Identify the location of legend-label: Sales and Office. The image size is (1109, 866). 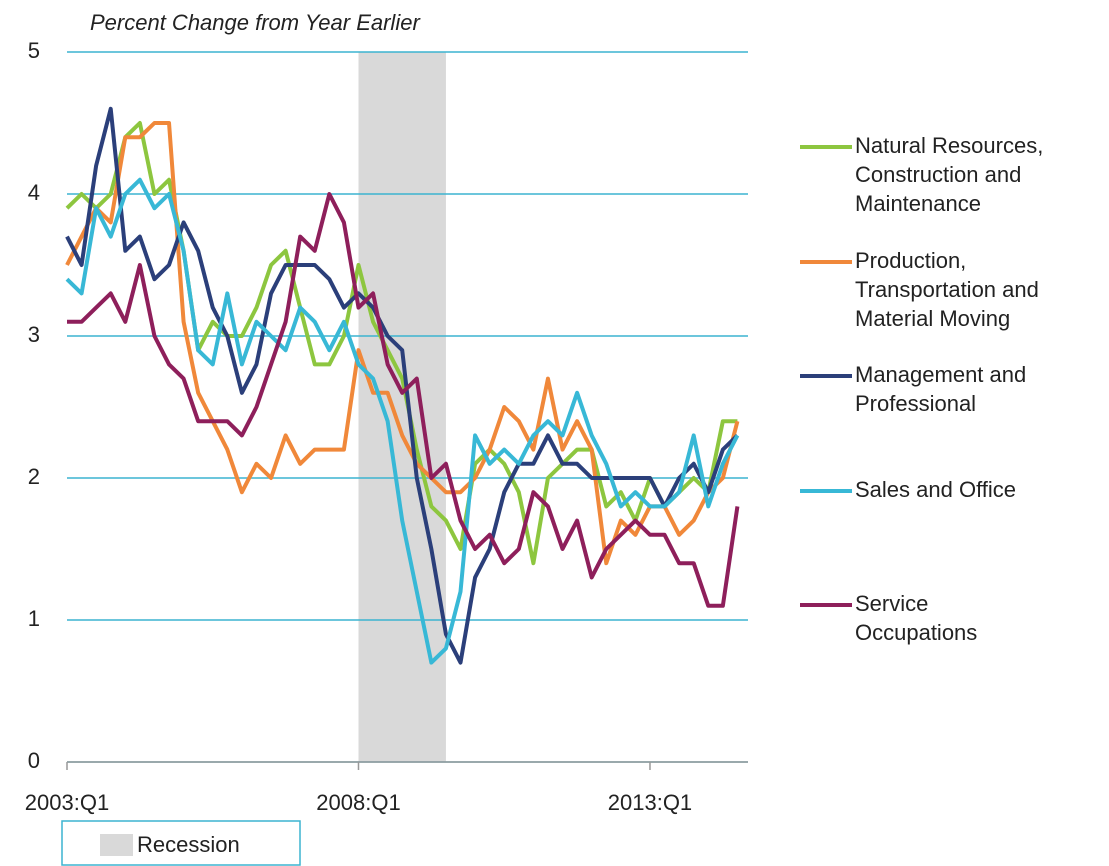
(935, 489).